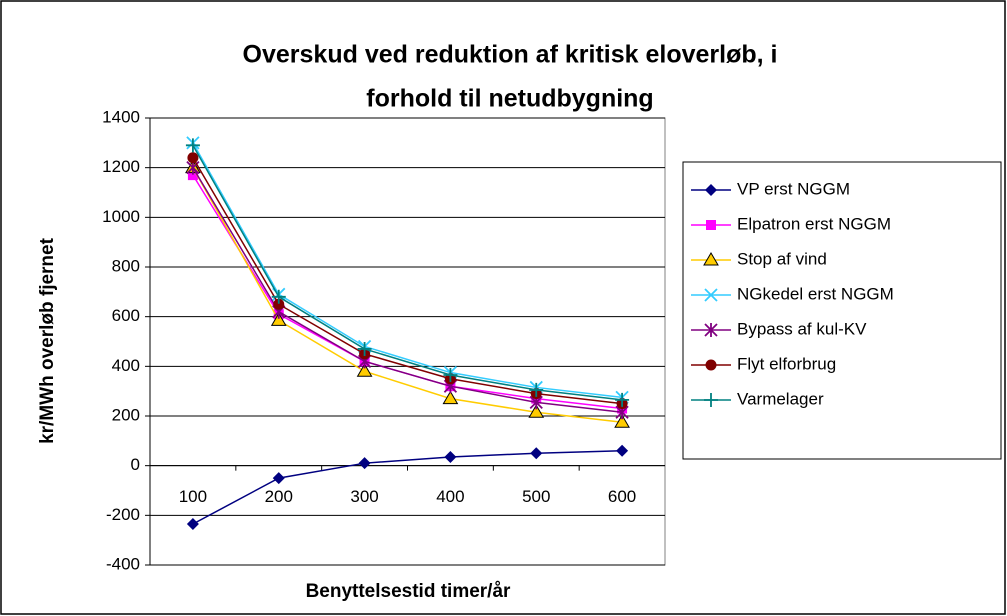  What do you see at coordinates (121, 166) in the screenshot?
I see `y-tick-label: 1200` at bounding box center [121, 166].